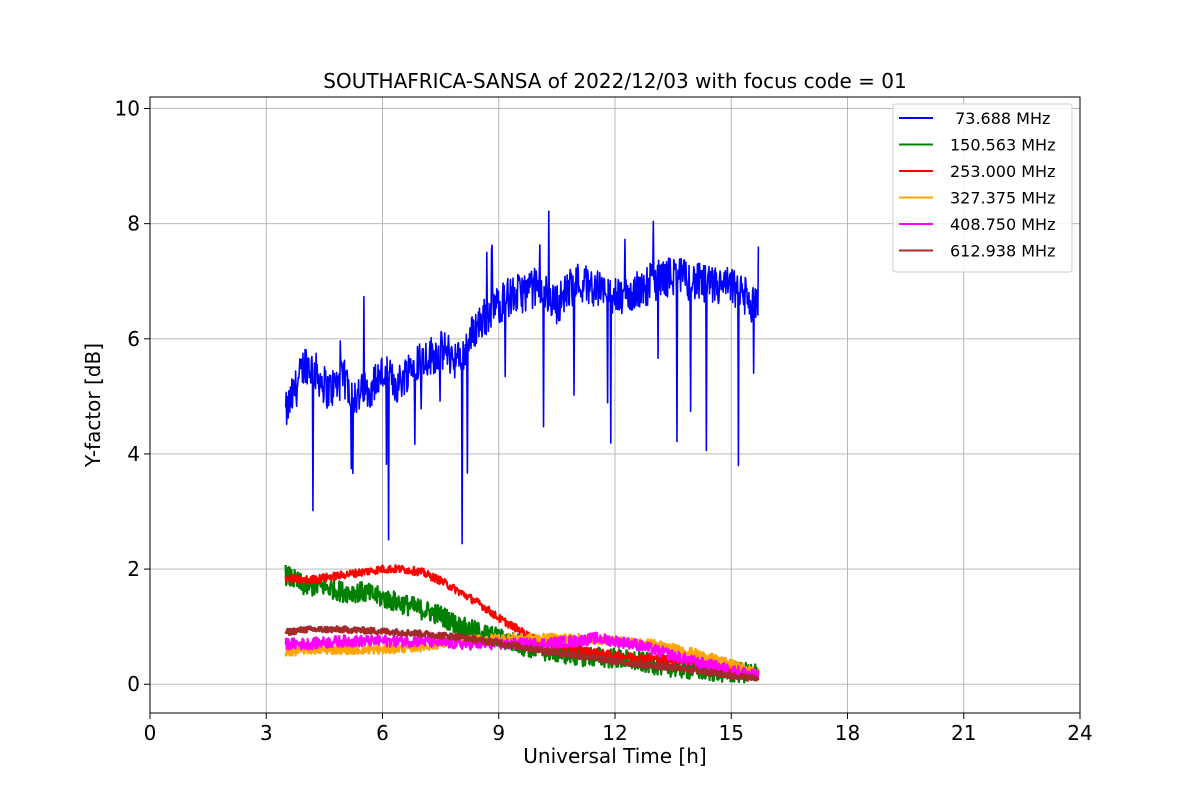 This screenshot has height=800, width=1200. I want to click on legend-label: 612.938 MHz, so click(1002, 251).